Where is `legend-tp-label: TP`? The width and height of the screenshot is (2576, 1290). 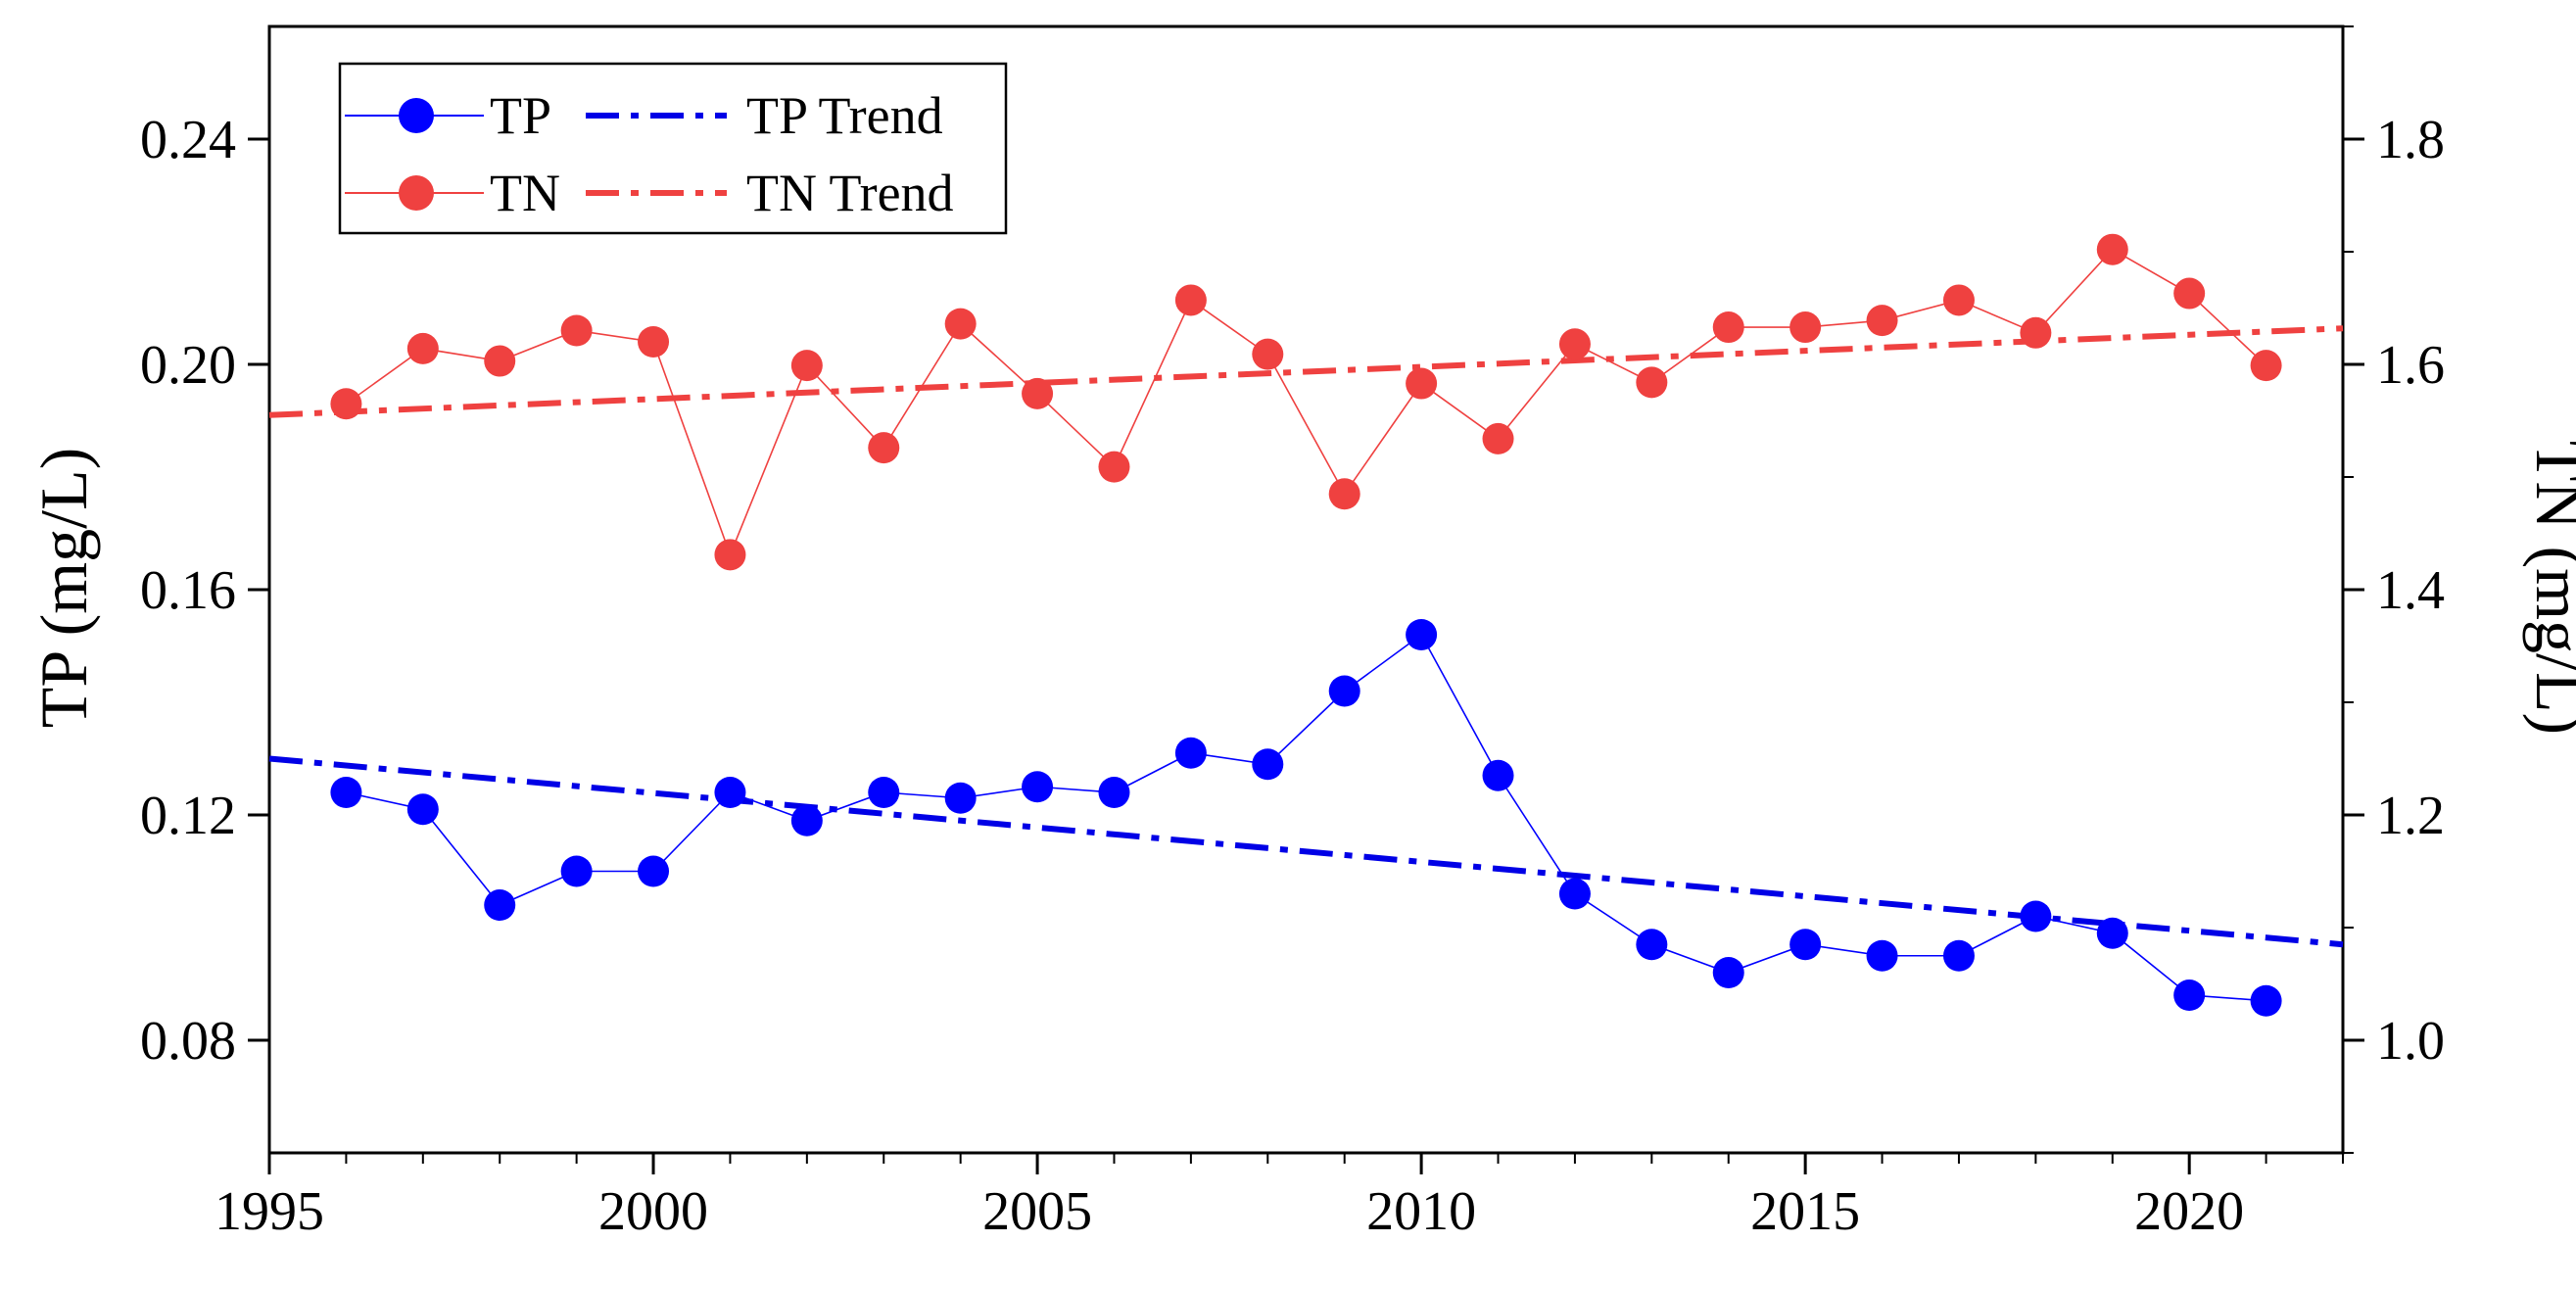
legend-tp-label: TP is located at coordinates (520, 115).